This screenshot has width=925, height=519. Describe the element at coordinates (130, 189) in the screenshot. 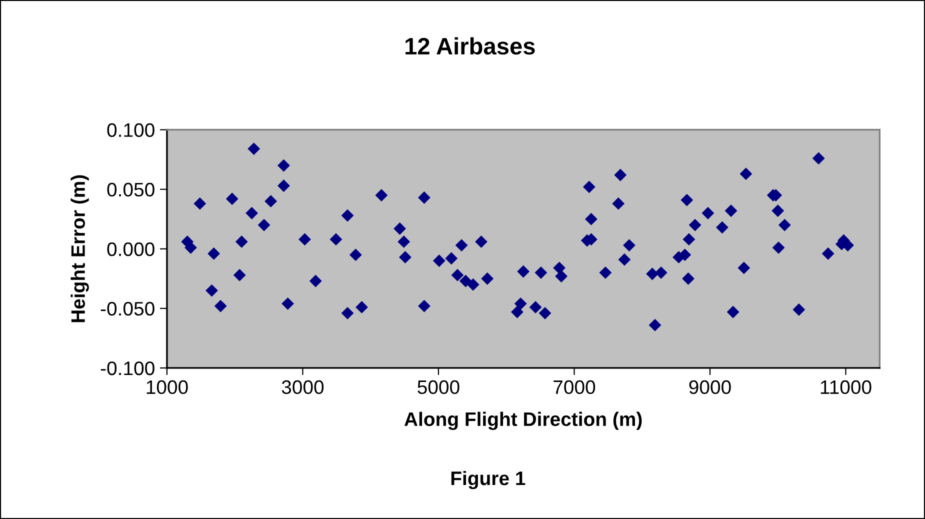

I see `y-tick-label: 0.050` at that location.